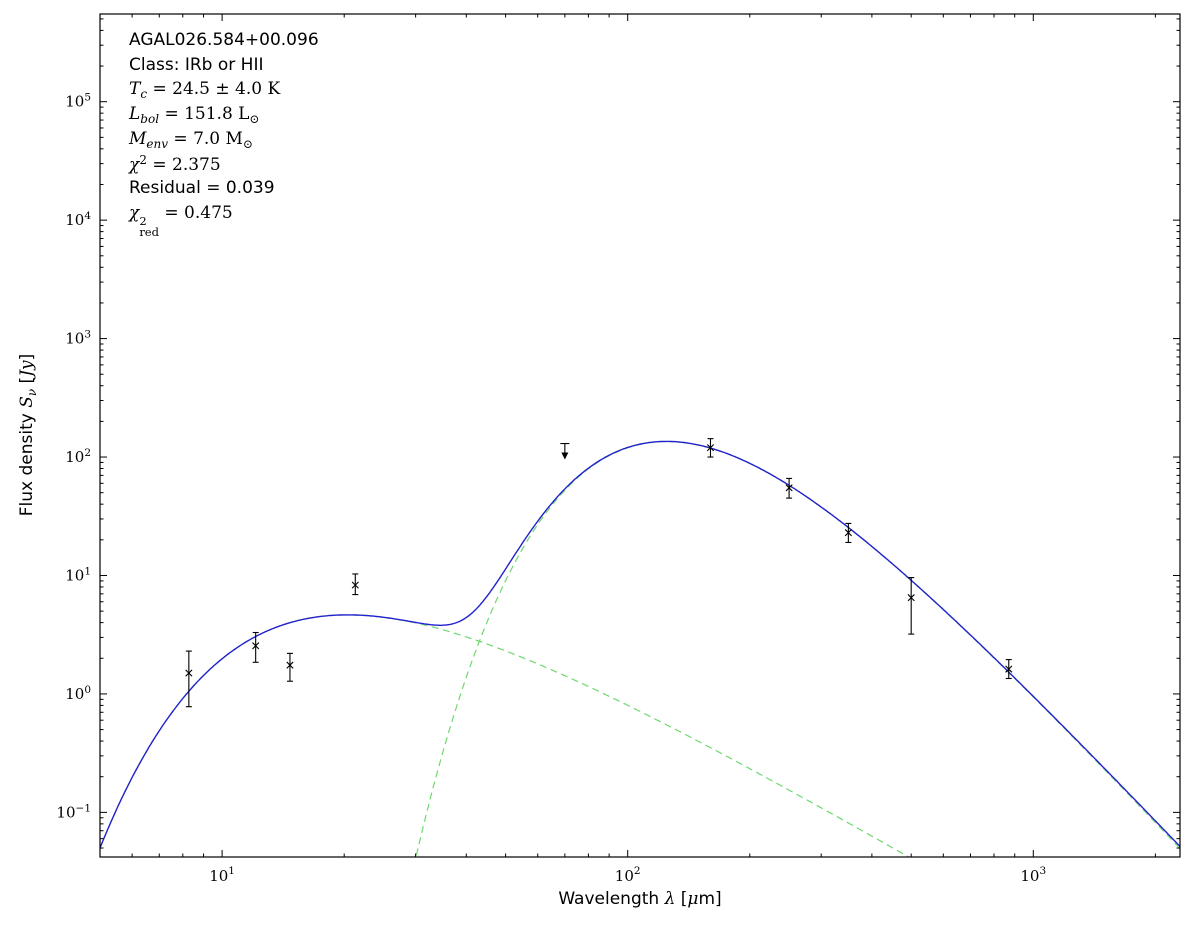 The height and width of the screenshot is (933, 1200). I want to click on x-tick-label: 10¹, so click(222, 875).